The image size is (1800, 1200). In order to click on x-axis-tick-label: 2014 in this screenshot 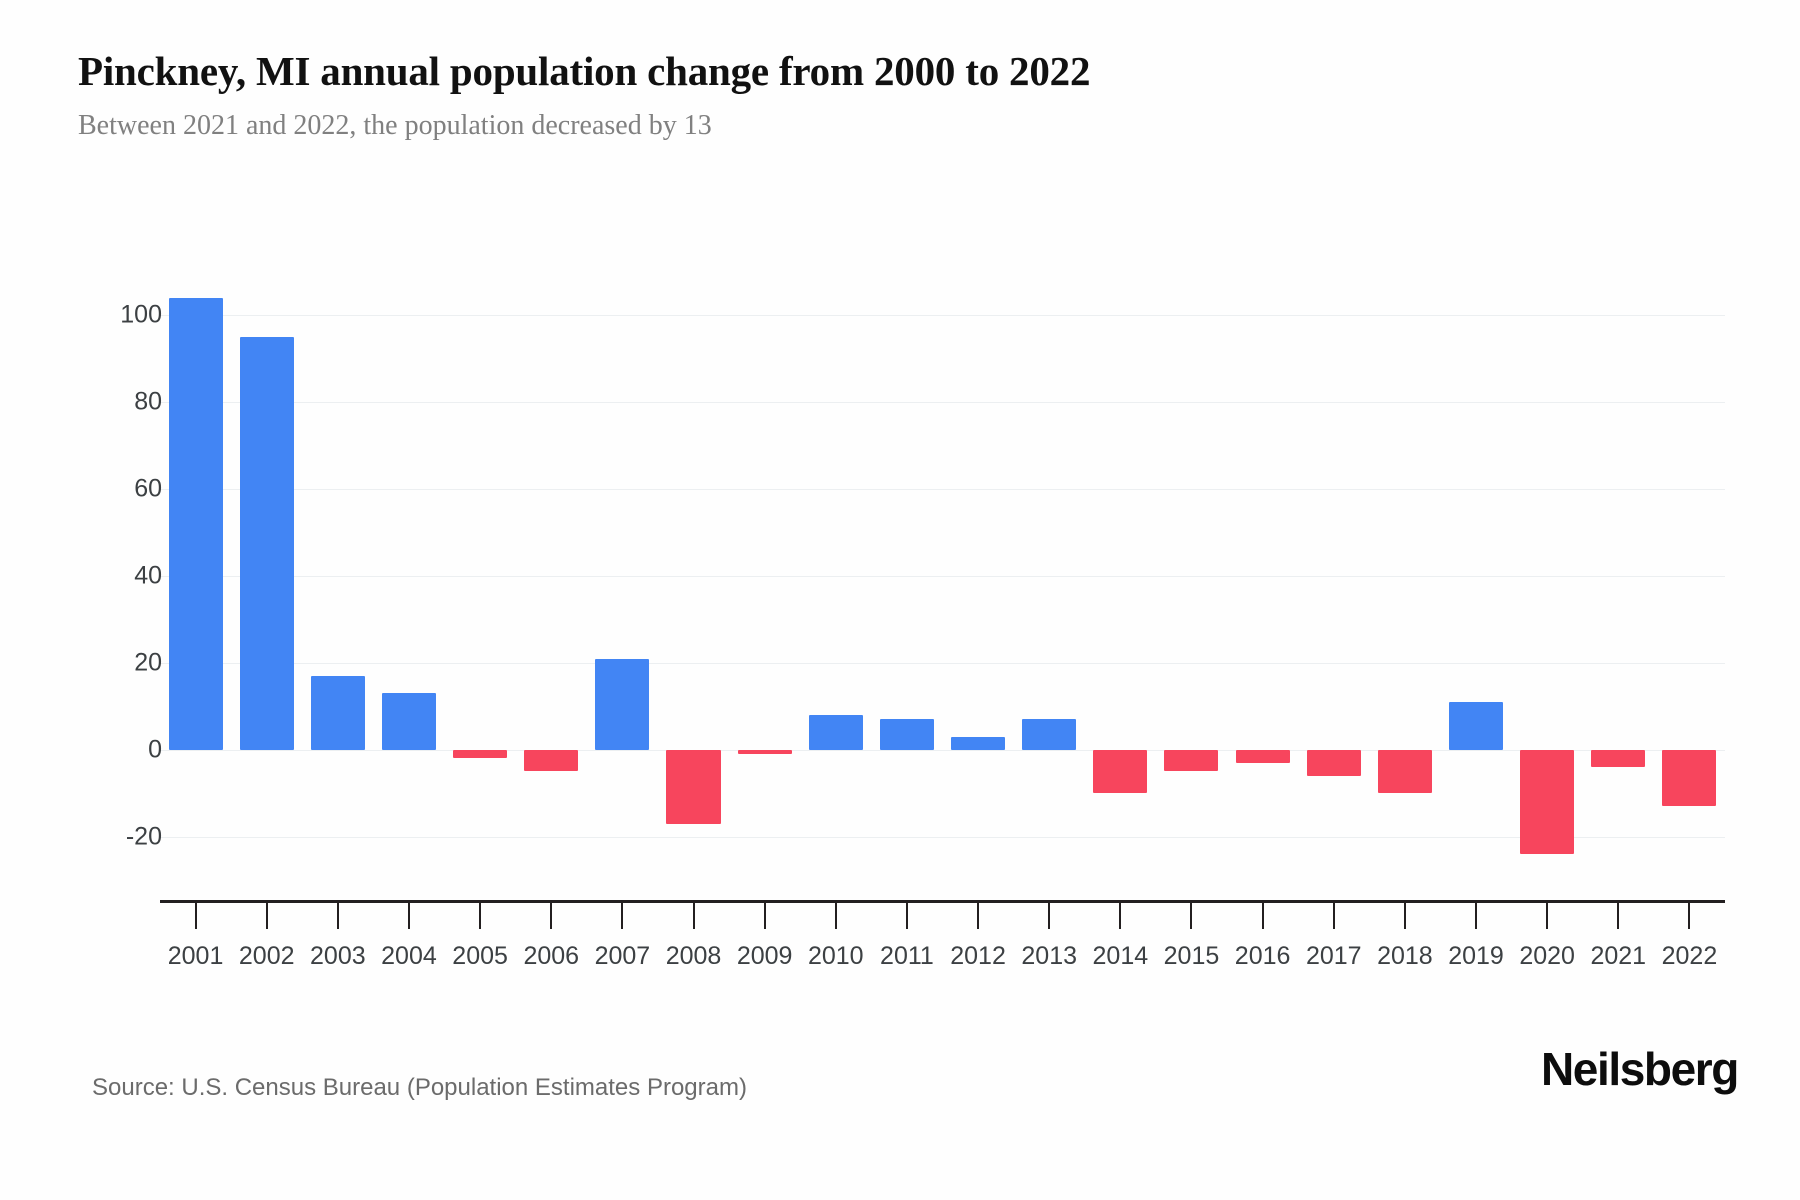, I will do `click(1120, 956)`.